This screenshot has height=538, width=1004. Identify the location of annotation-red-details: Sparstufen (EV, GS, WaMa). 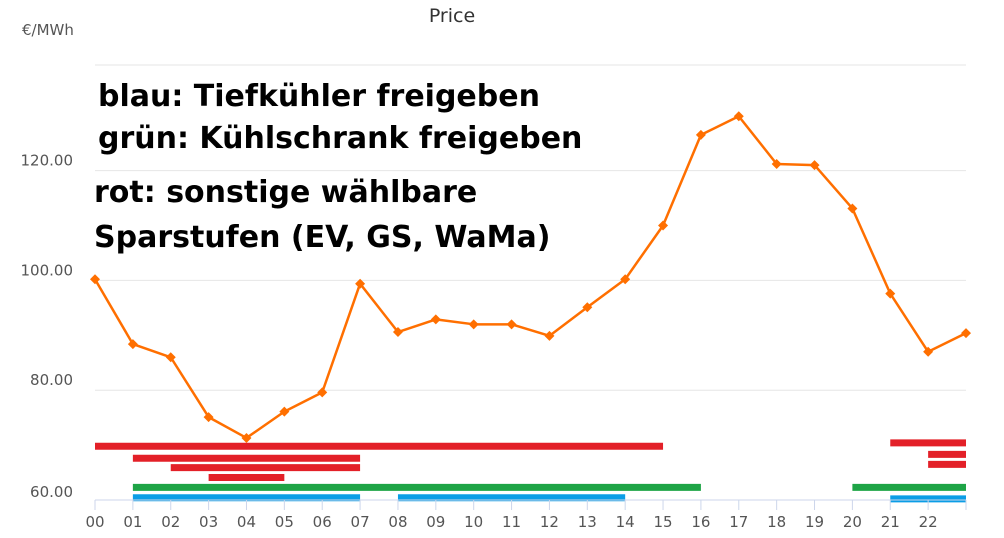
(322, 237).